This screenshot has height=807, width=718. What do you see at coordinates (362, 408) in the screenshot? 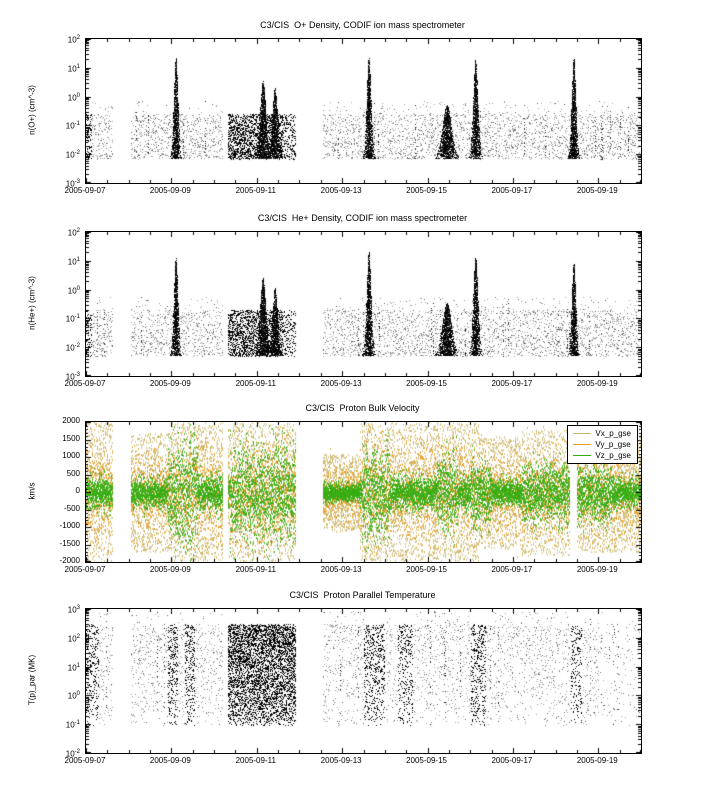
I see `panel-title: C3/CIS Proton Bulk Velocity` at bounding box center [362, 408].